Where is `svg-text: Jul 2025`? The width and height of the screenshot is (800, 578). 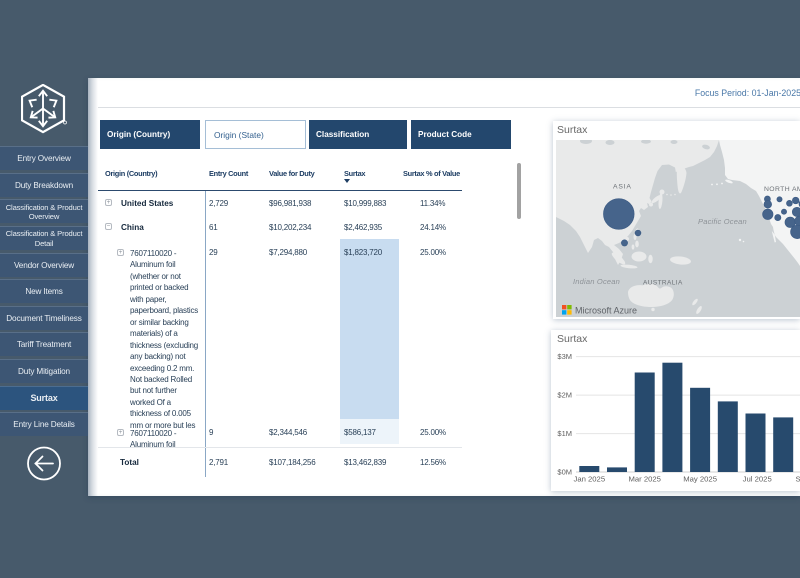 svg-text: Jul 2025 is located at coordinates (757, 479).